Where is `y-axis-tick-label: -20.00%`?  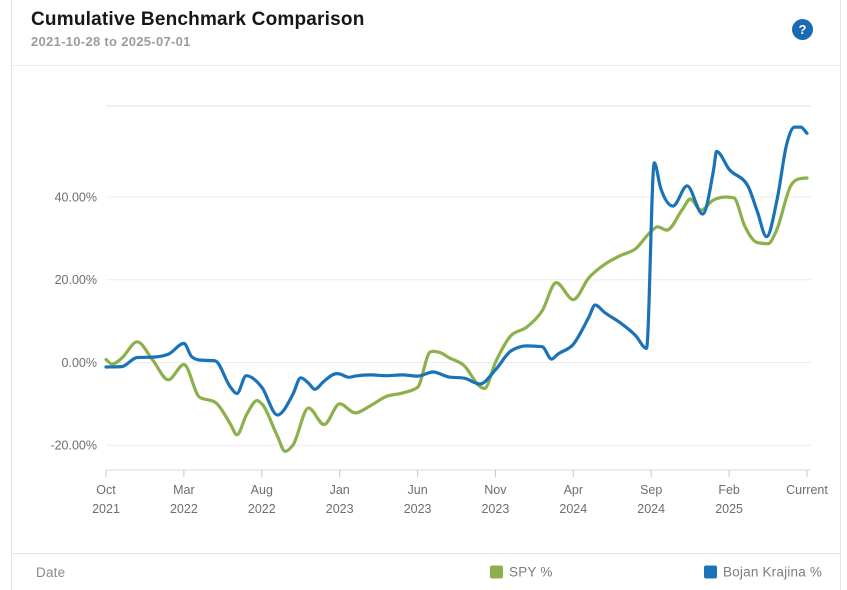
y-axis-tick-label: -20.00% is located at coordinates (73, 446).